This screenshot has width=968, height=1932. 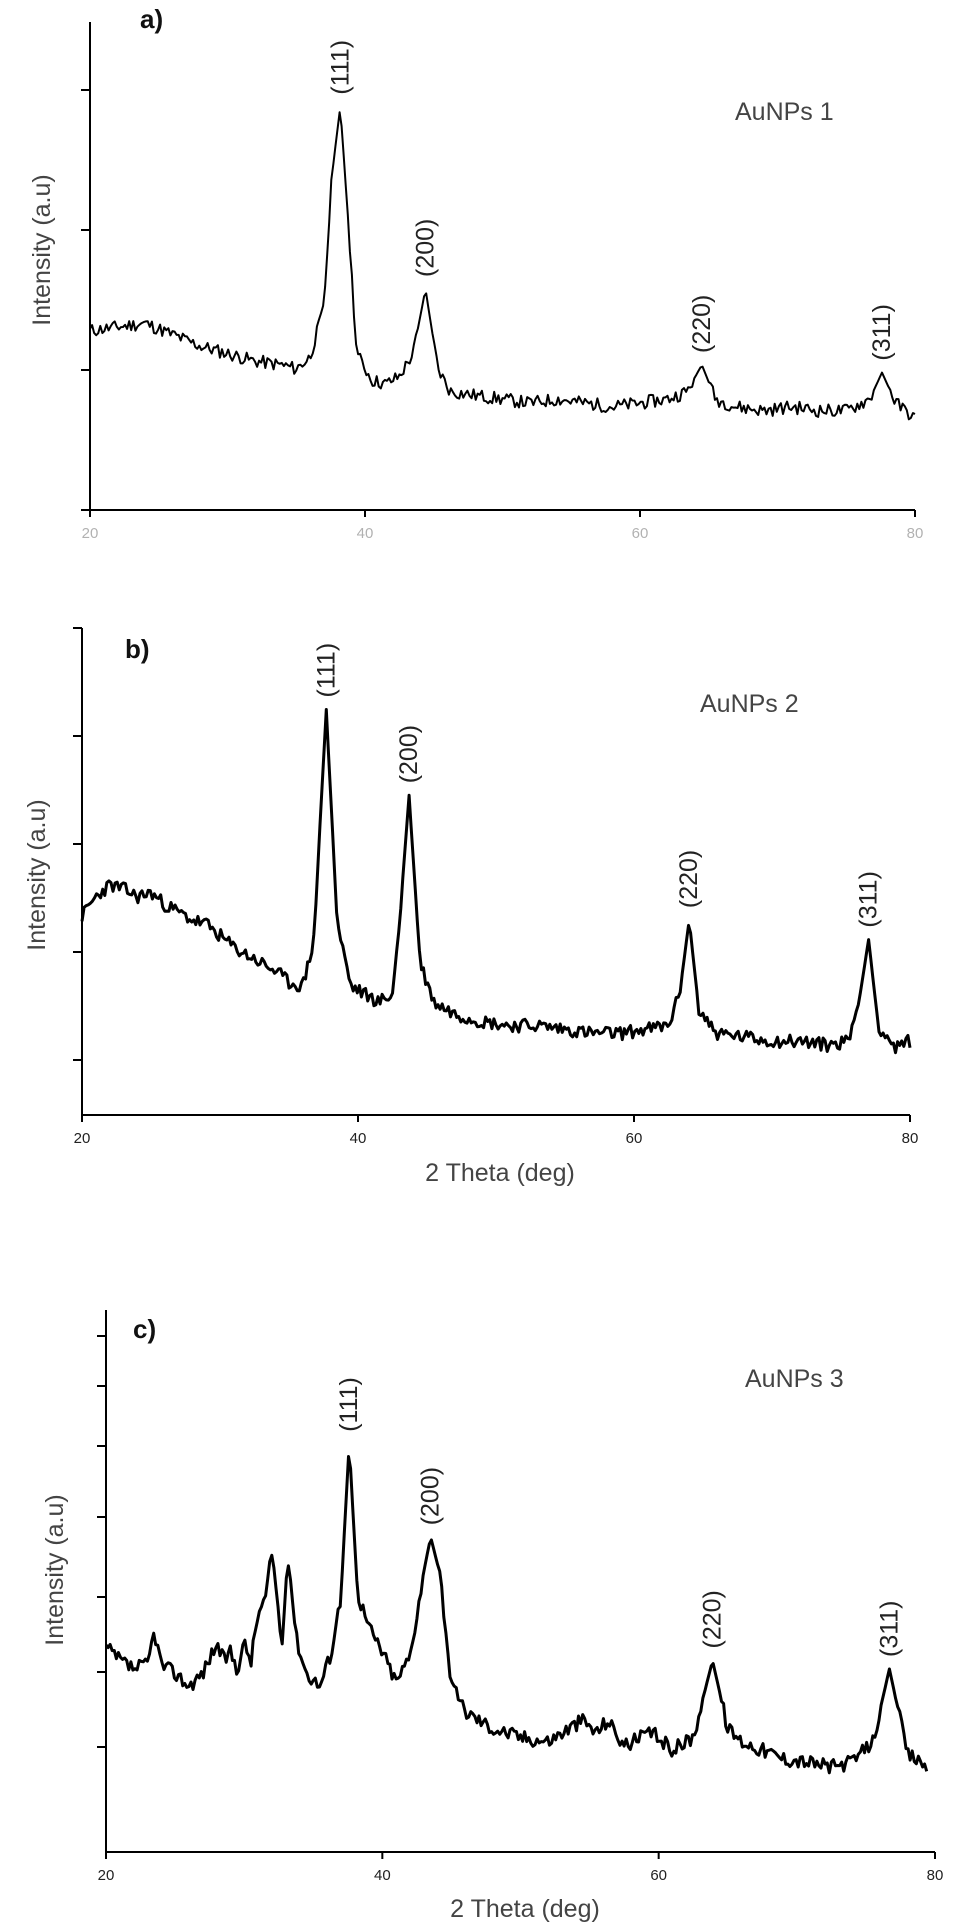 I want to click on panel-b-tag: b), so click(x=137, y=649).